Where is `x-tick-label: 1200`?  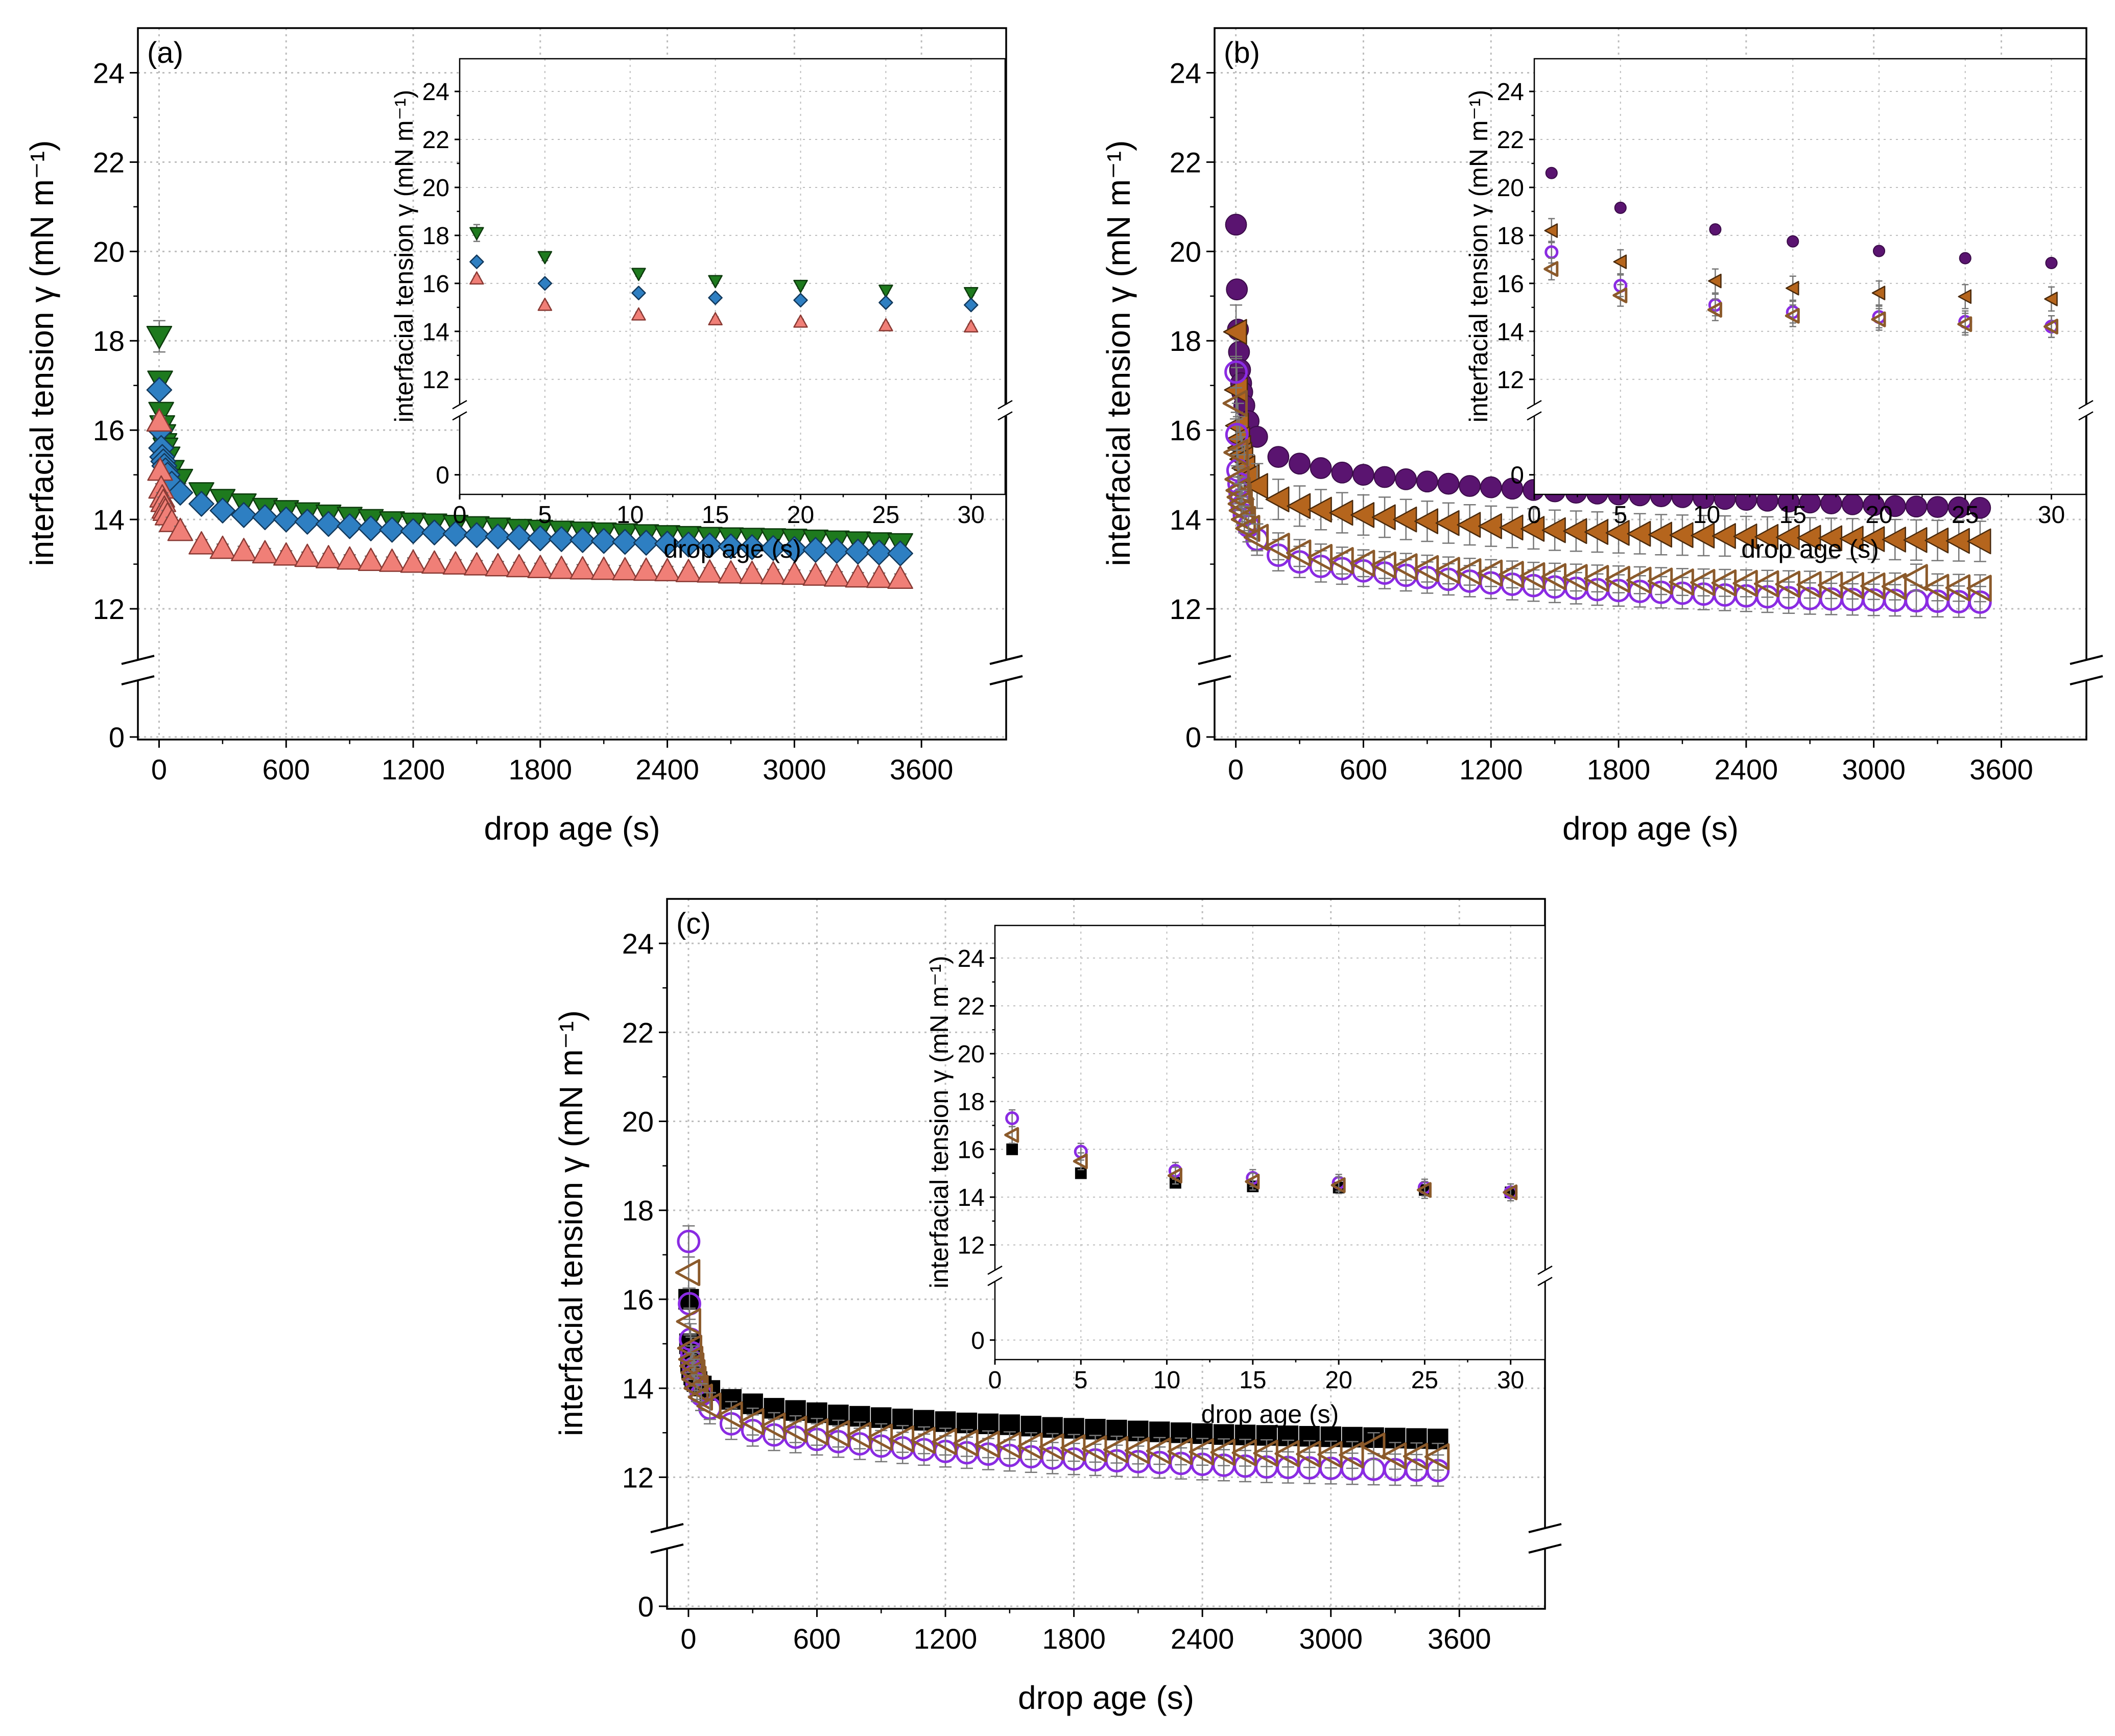 x-tick-label: 1200 is located at coordinates (946, 1639).